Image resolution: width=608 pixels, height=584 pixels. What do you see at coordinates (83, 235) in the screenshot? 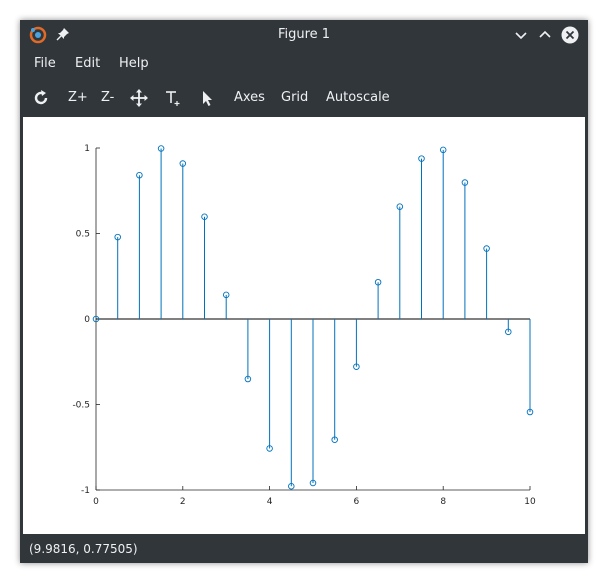
I see `y-tick-label: 0.5` at bounding box center [83, 235].